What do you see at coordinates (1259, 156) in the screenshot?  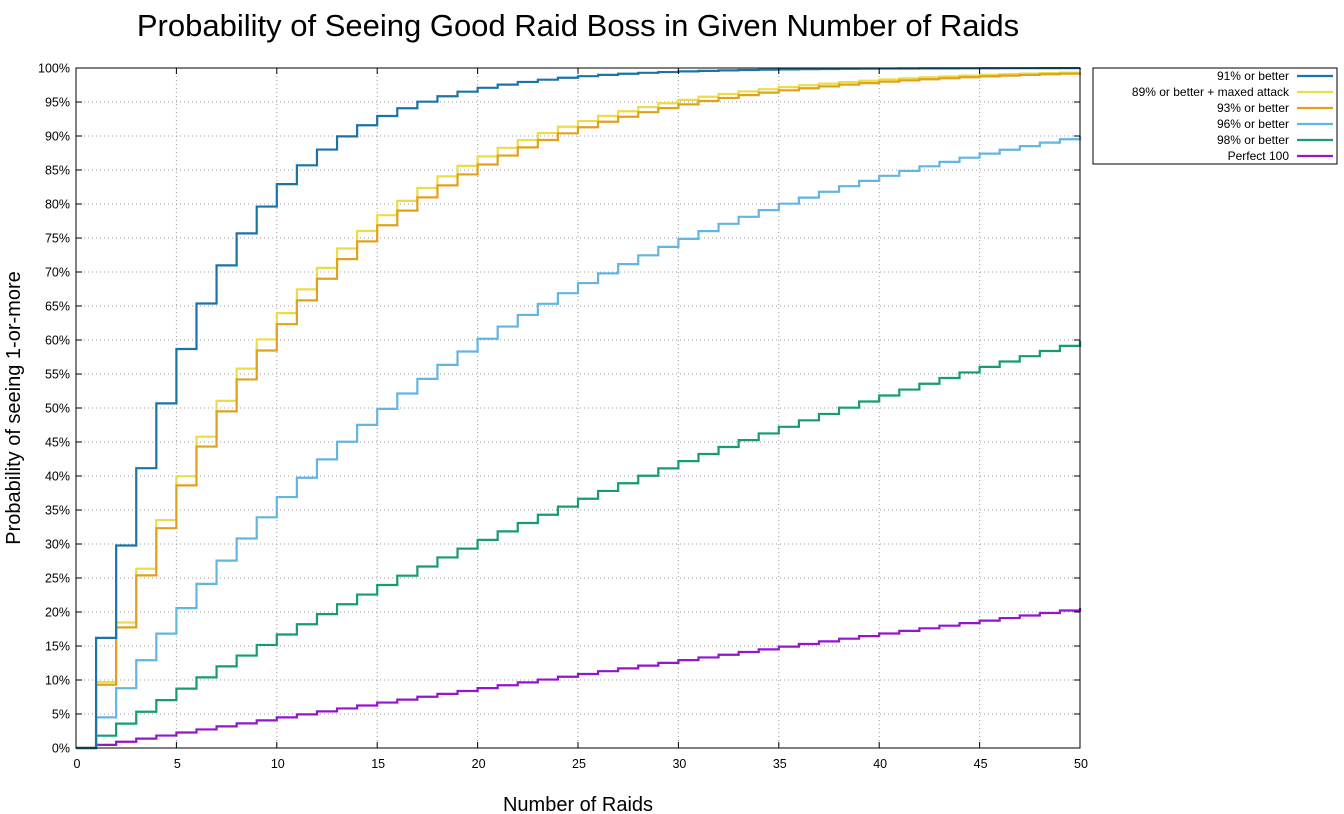 I see `legend-label: Perfect 100` at bounding box center [1259, 156].